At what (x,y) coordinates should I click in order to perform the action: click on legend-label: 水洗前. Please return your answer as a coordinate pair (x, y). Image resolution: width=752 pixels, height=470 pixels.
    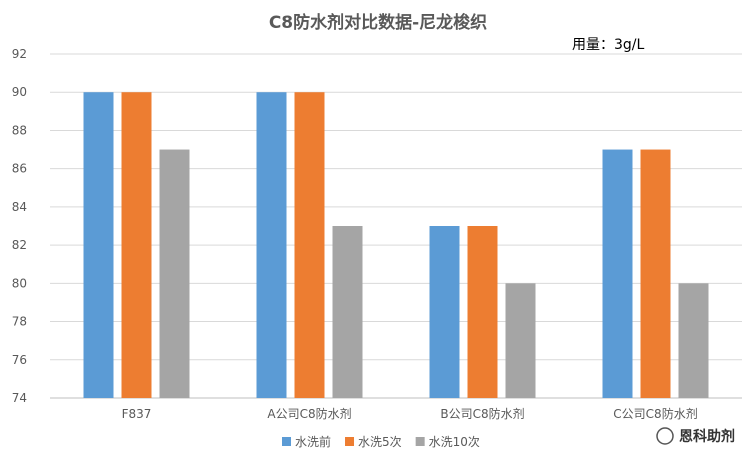
    Looking at the image, I should click on (313, 441).